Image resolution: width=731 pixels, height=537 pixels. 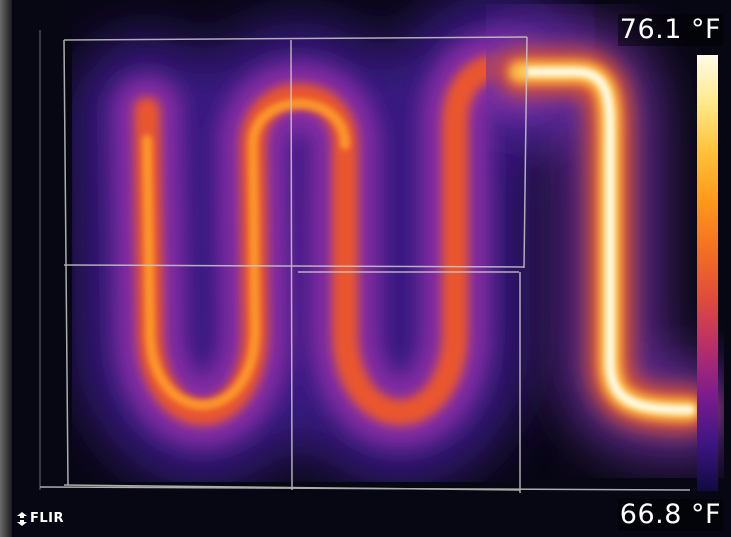 I want to click on max-temperature-label: 76.1 °F, so click(x=670, y=30).